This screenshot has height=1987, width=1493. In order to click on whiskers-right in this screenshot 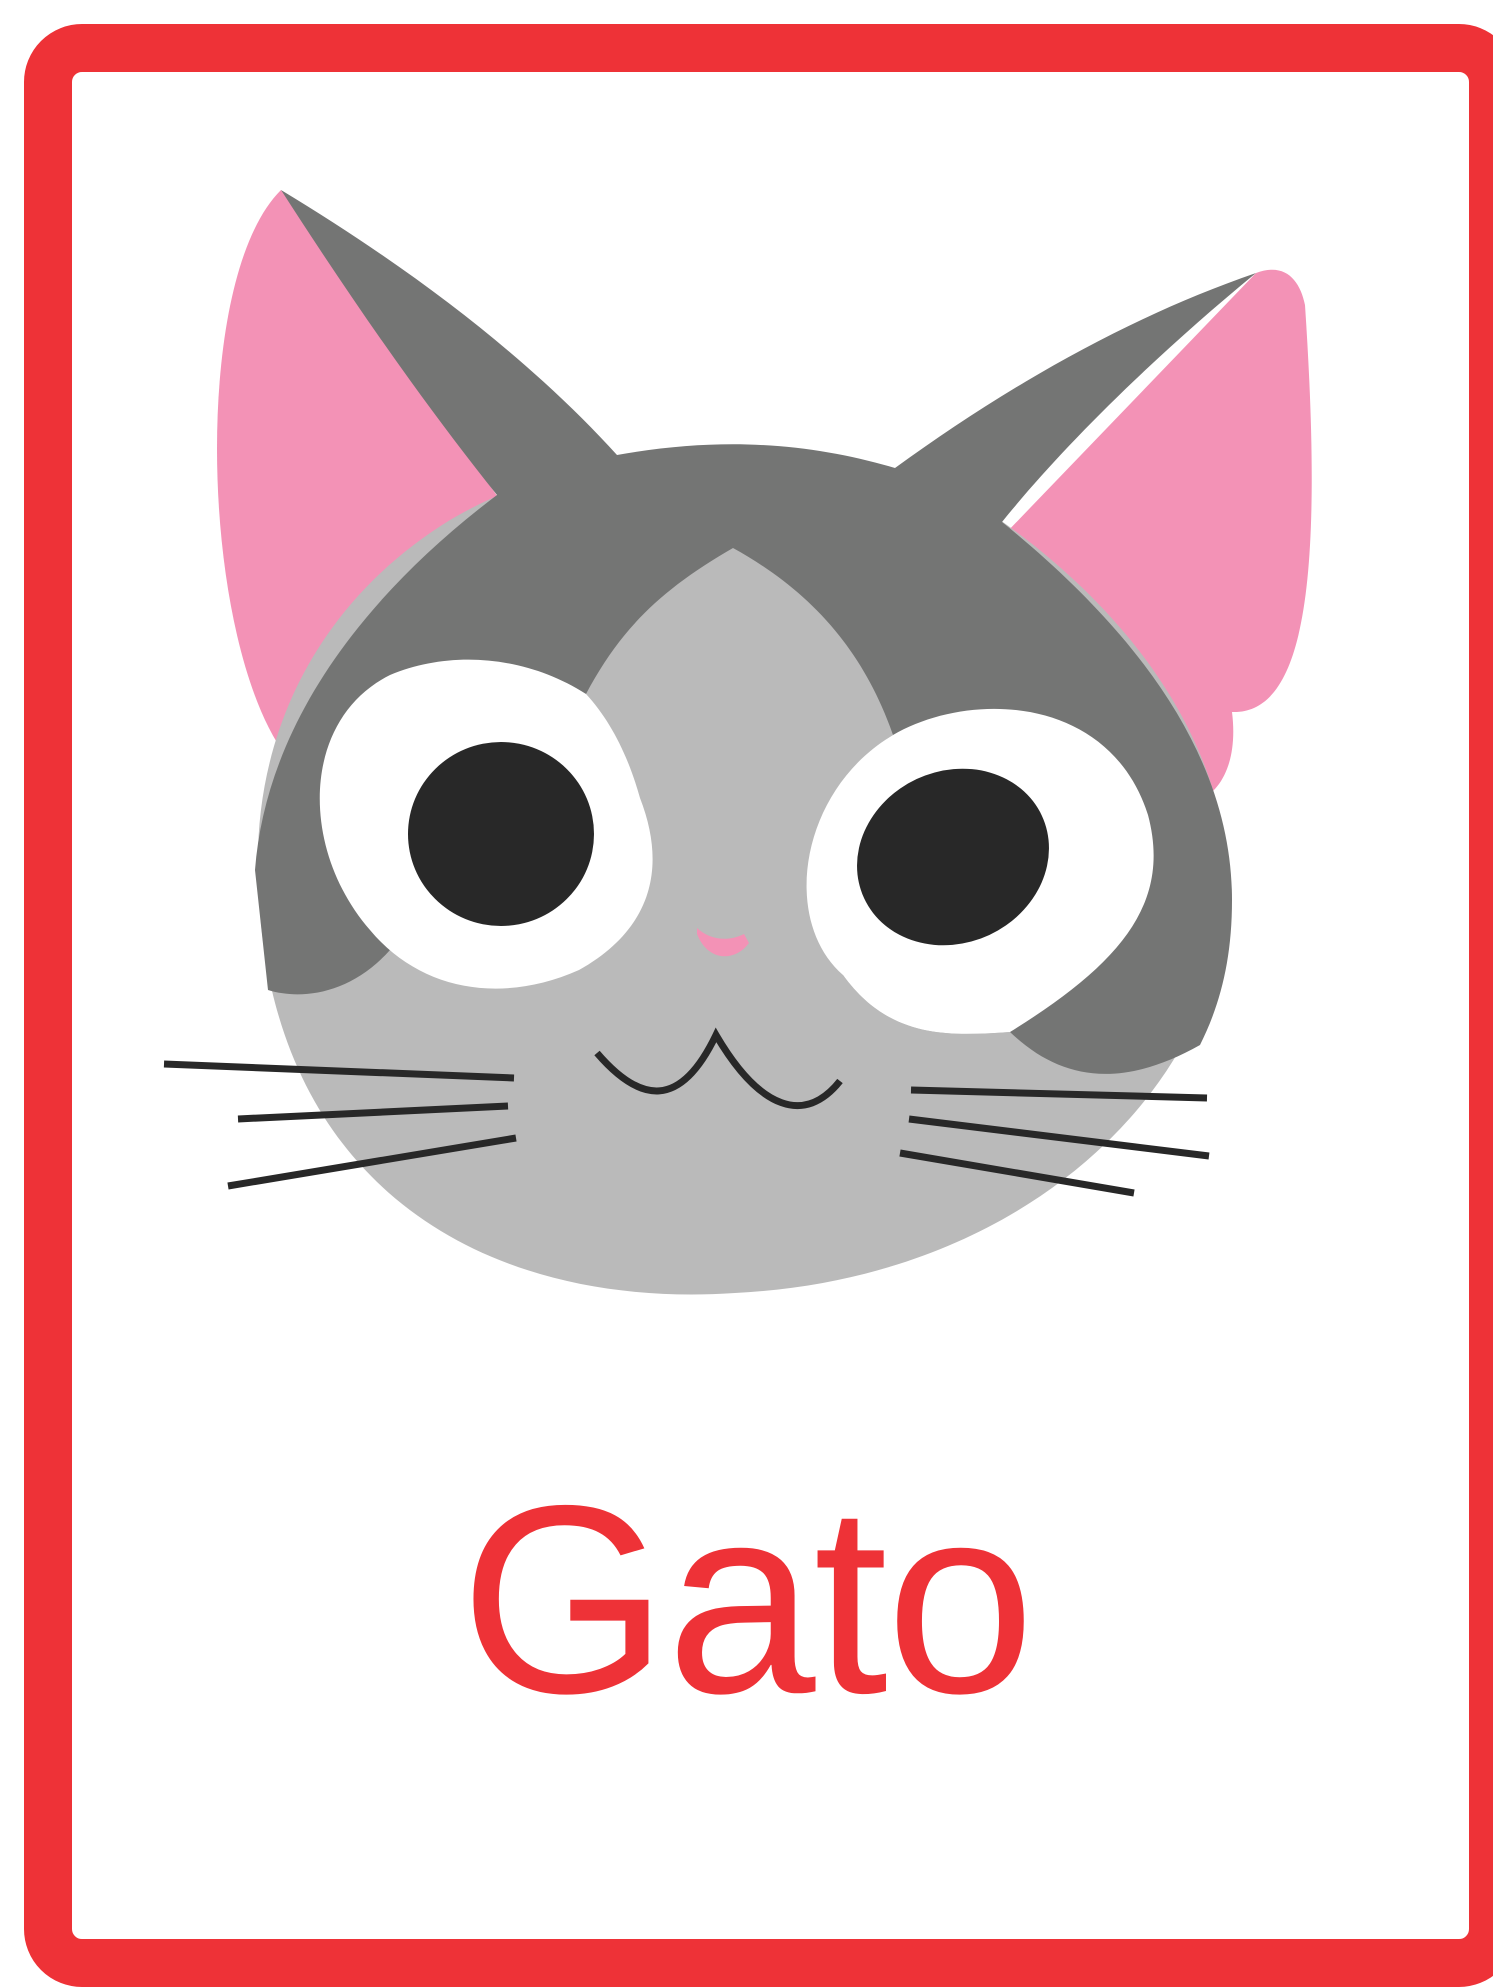, I will do `click(1054, 1141)`.